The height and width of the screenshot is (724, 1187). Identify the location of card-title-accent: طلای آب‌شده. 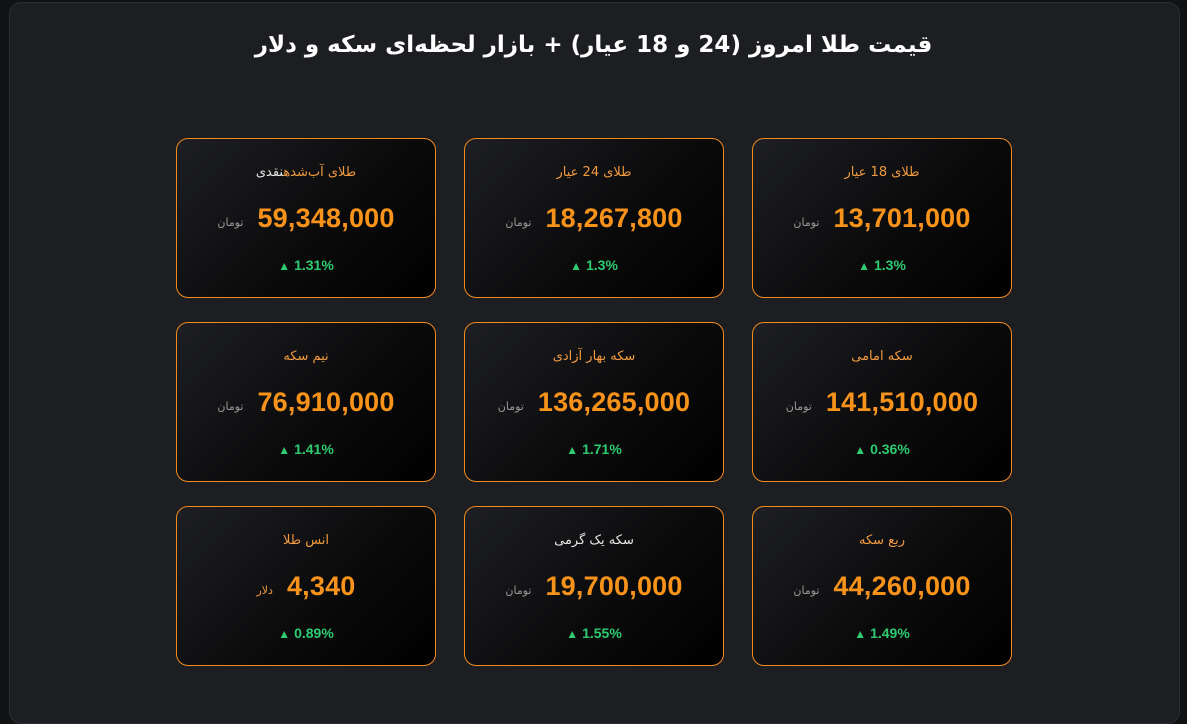
(320, 172).